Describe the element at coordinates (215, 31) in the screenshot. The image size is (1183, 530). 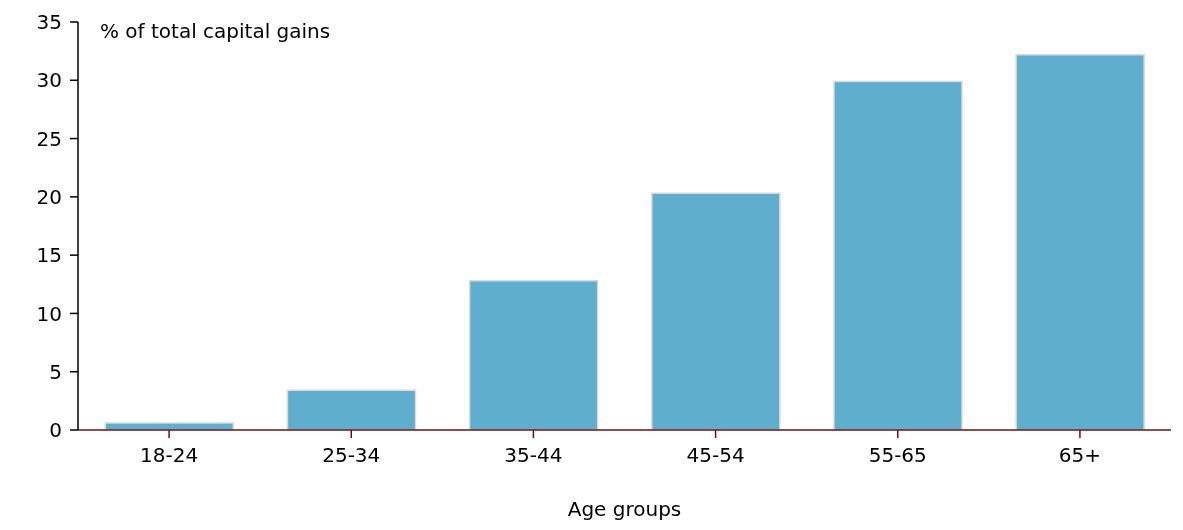
I see `y-axis-title: % of total capital gains` at that location.